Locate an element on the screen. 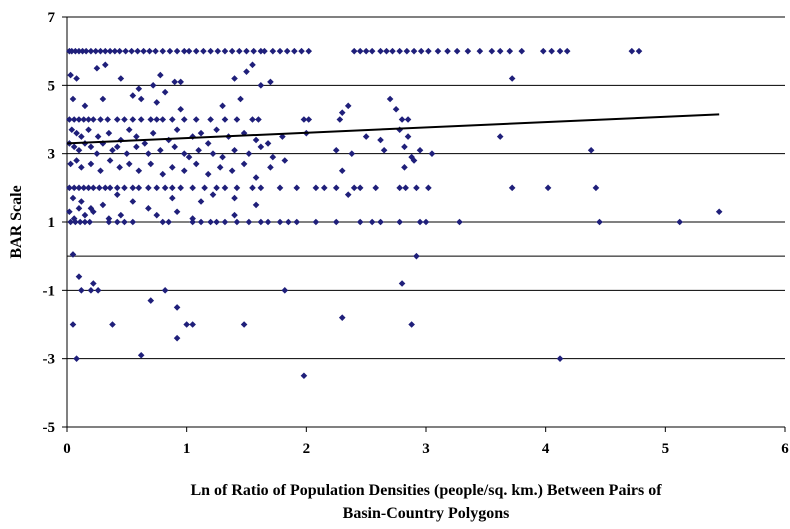 The width and height of the screenshot is (790, 529). x-tick-label: 4 is located at coordinates (546, 449).